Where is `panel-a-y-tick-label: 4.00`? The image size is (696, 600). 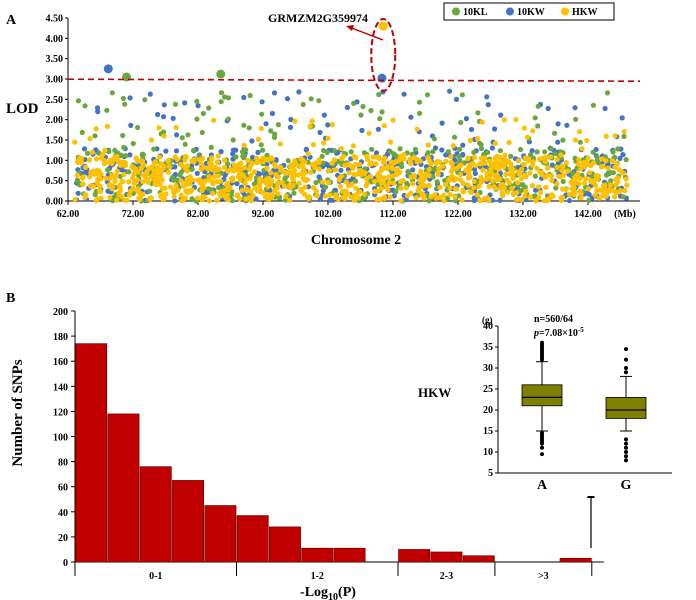
panel-a-y-tick-label: 4.00 is located at coordinates (55, 39).